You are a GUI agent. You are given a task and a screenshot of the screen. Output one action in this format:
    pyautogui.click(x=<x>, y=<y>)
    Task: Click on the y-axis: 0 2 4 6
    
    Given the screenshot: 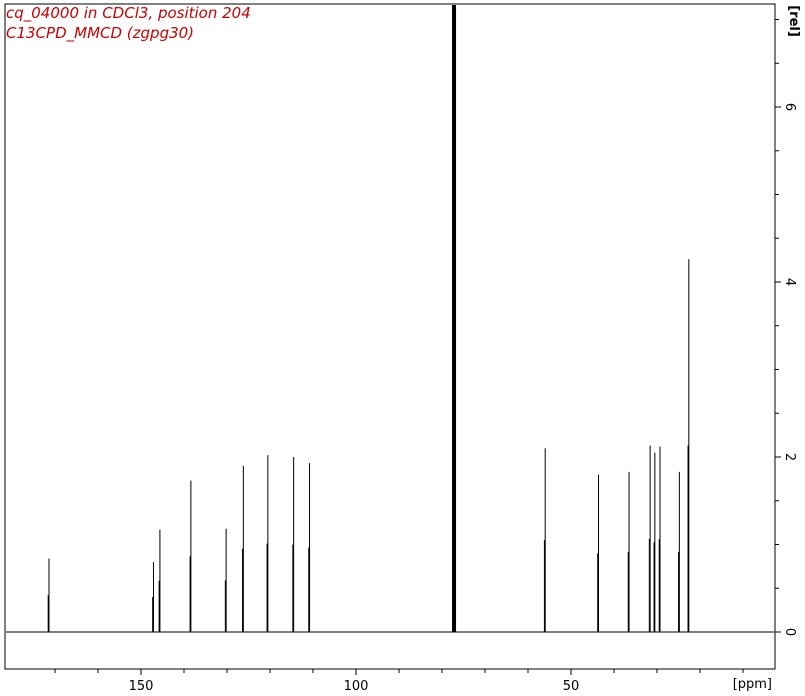 What is the action you would take?
    pyautogui.click(x=786, y=327)
    